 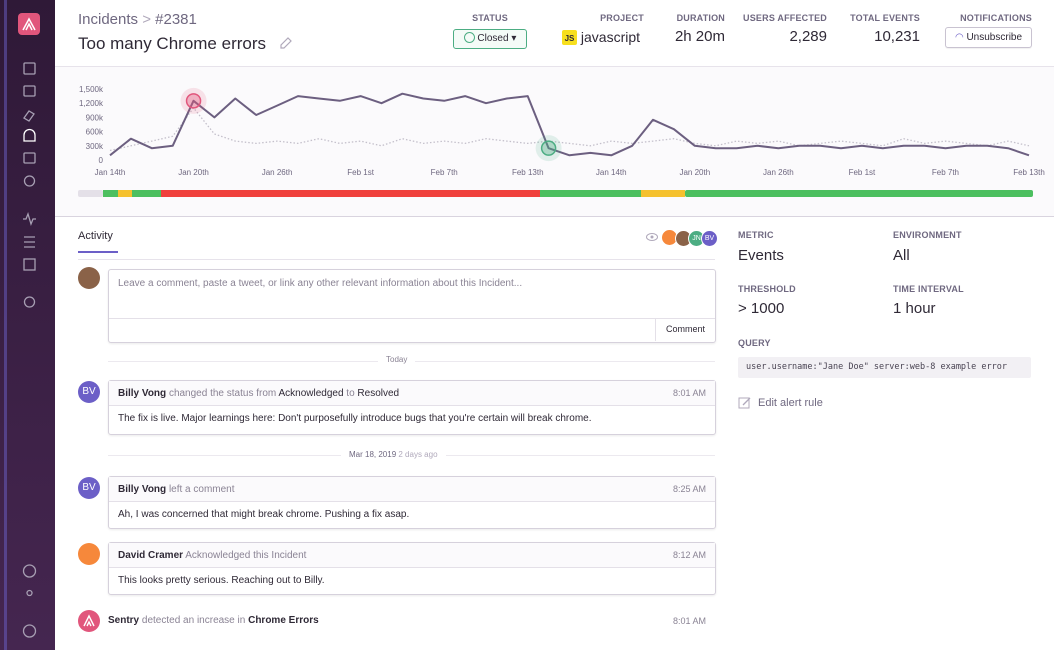 What do you see at coordinates (98, 252) in the screenshot?
I see `tab-underline` at bounding box center [98, 252].